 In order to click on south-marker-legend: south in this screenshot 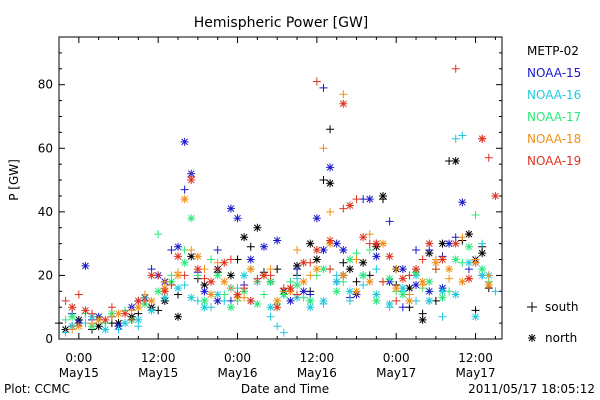, I will do `click(553, 307)`.